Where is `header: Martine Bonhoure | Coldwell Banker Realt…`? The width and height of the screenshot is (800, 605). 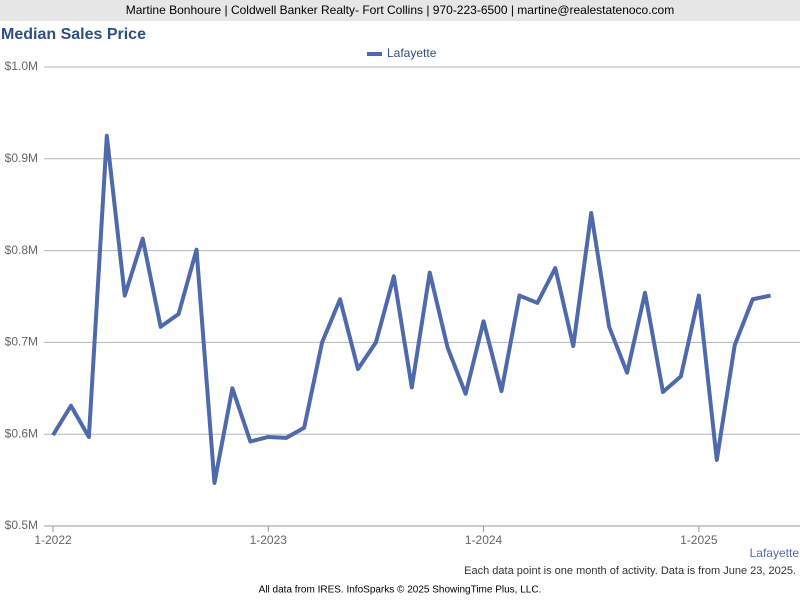
header: Martine Bonhoure | Coldwell Banker Realt… is located at coordinates (400, 10).